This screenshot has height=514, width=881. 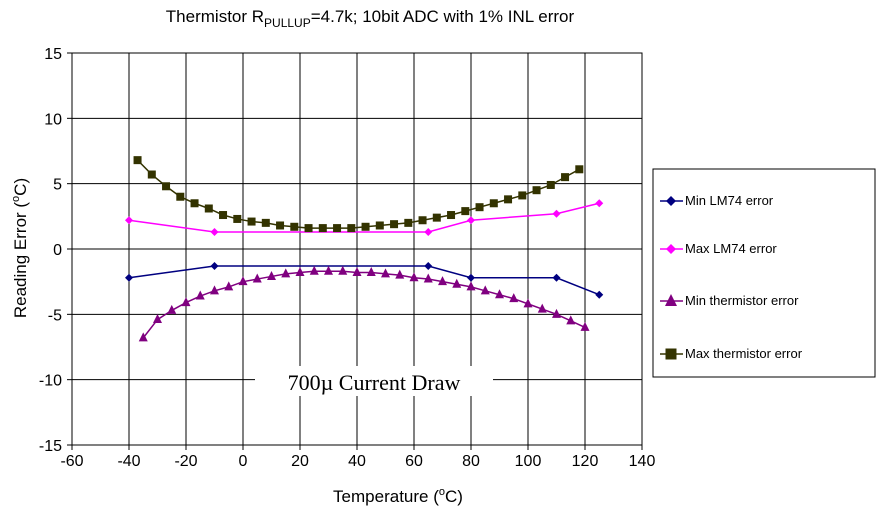 I want to click on legend-item-4: Max thermistor error, so click(x=731, y=353).